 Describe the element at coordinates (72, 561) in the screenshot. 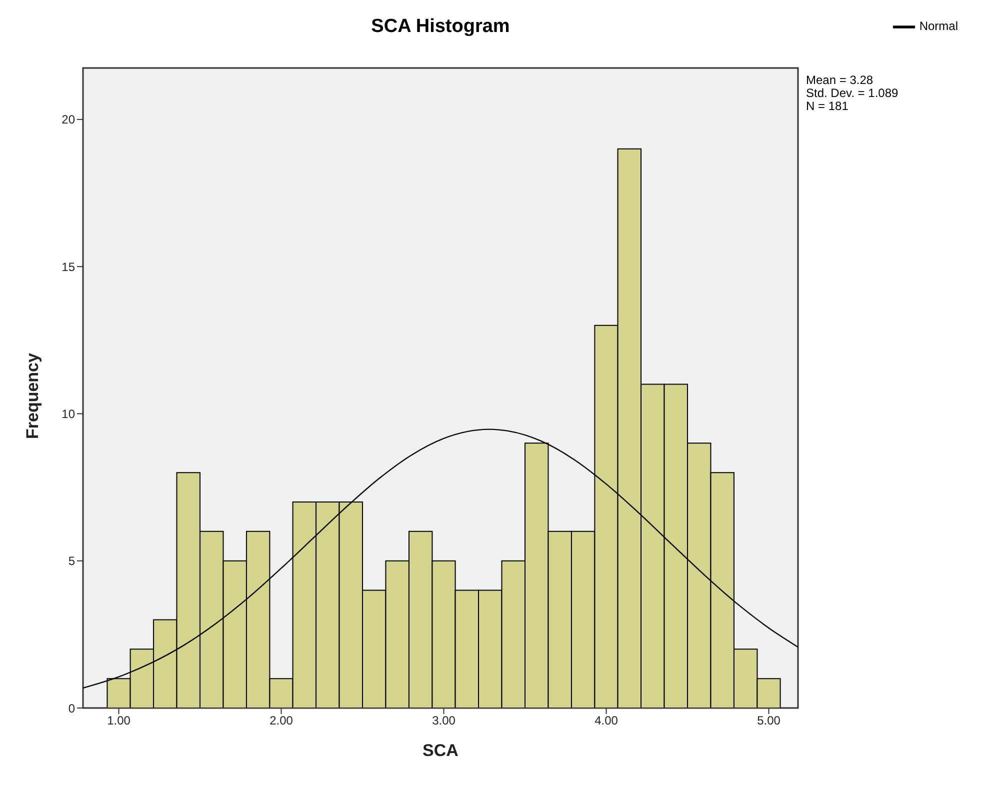

I see `y-tick-label: 5` at that location.